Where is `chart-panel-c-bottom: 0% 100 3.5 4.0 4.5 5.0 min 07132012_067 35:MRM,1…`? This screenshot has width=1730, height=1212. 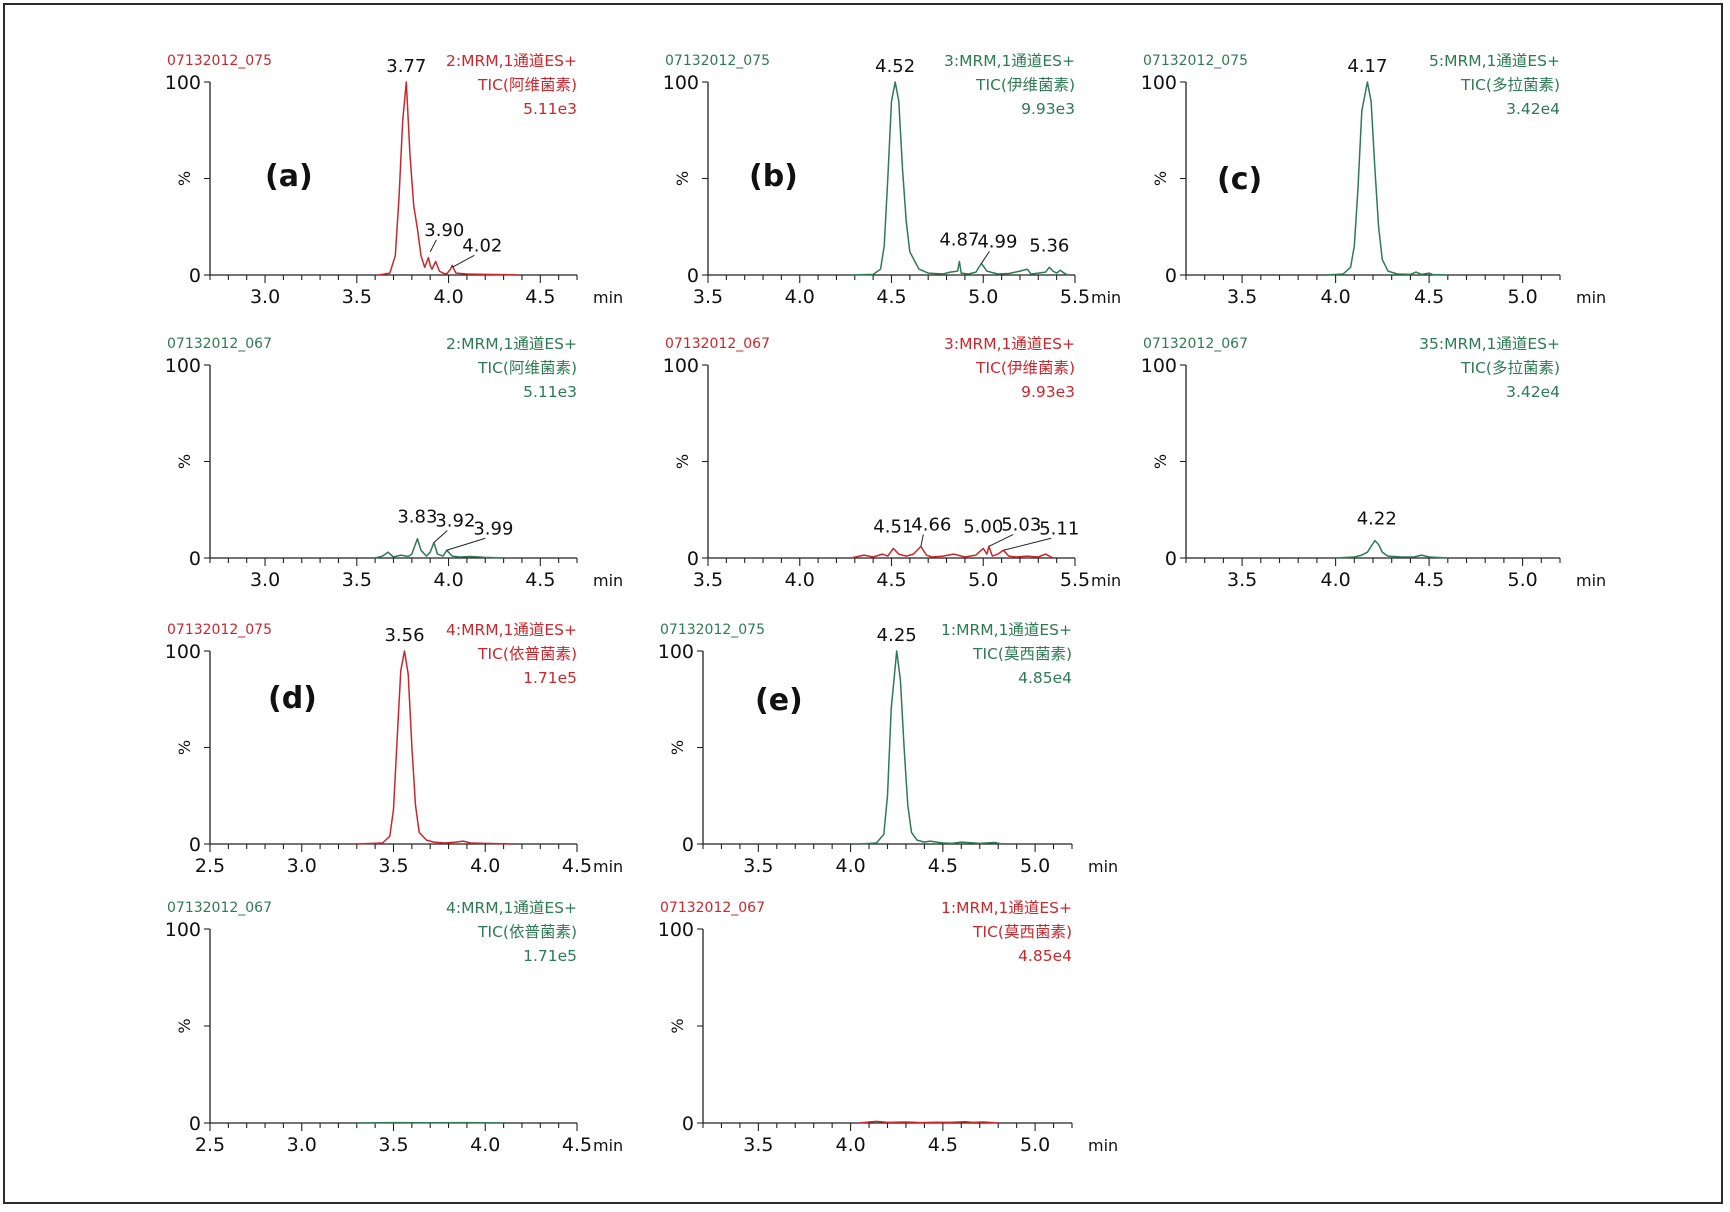
chart-panel-c-bottom: 0% 100 3.5 4.0 4.5 5.0 min 07132012_067 35:MRM,1… is located at coordinates (1373, 463).